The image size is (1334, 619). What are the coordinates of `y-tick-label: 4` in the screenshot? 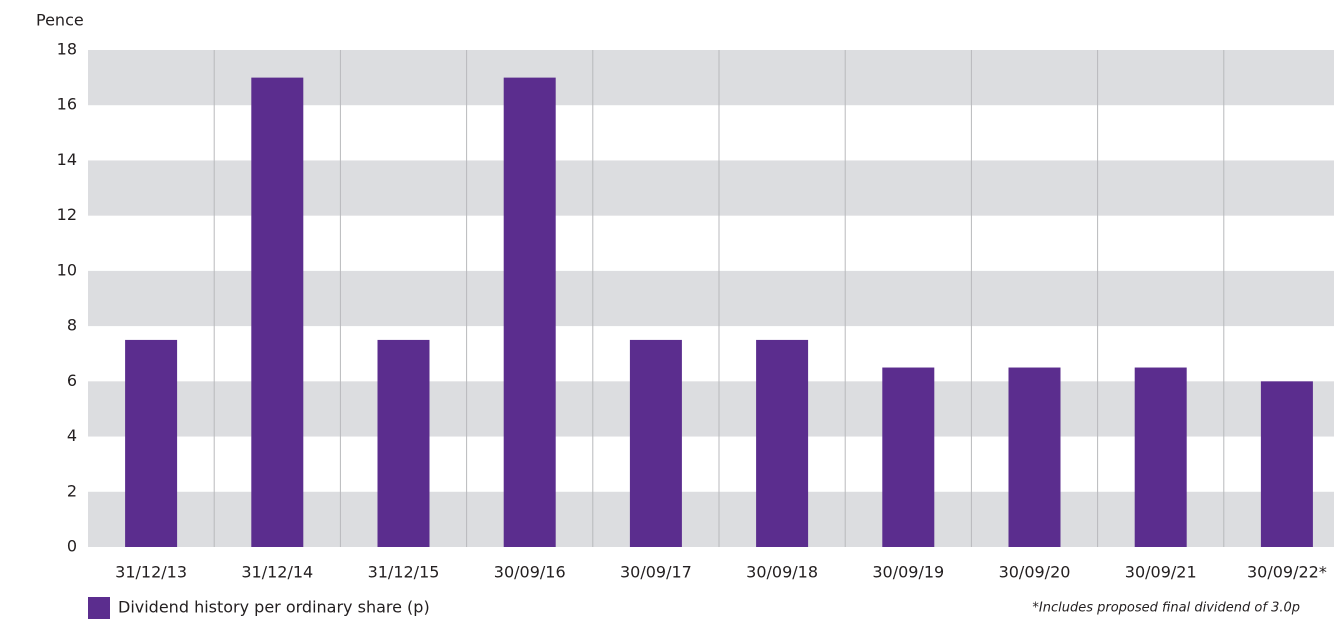 It's located at (72, 435).